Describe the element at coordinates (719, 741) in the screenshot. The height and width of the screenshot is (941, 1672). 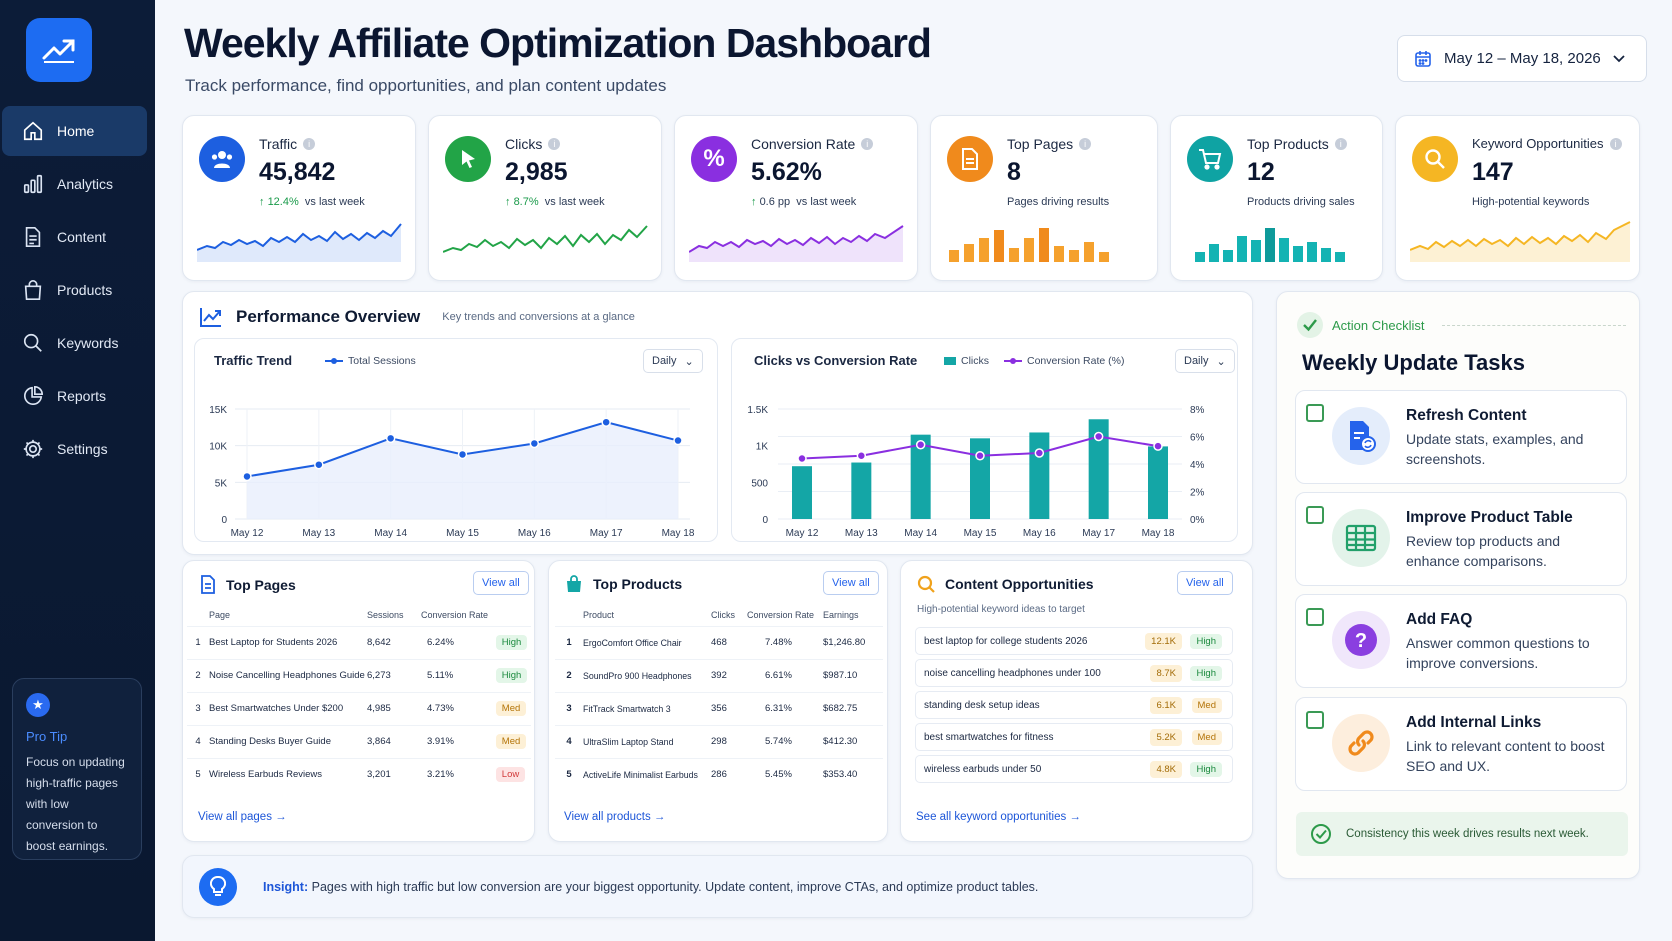
I see `table-row: 4 UltraSlim Laptop Stand 298 5.74% $412.30` at that location.